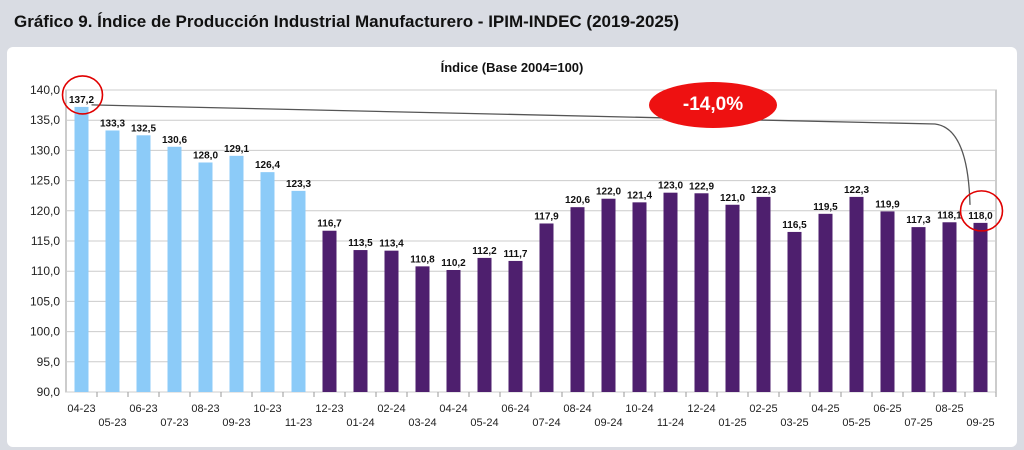 This screenshot has width=1024, height=450. Describe the element at coordinates (45, 211) in the screenshot. I see `y-tick-label: 120,0` at that location.